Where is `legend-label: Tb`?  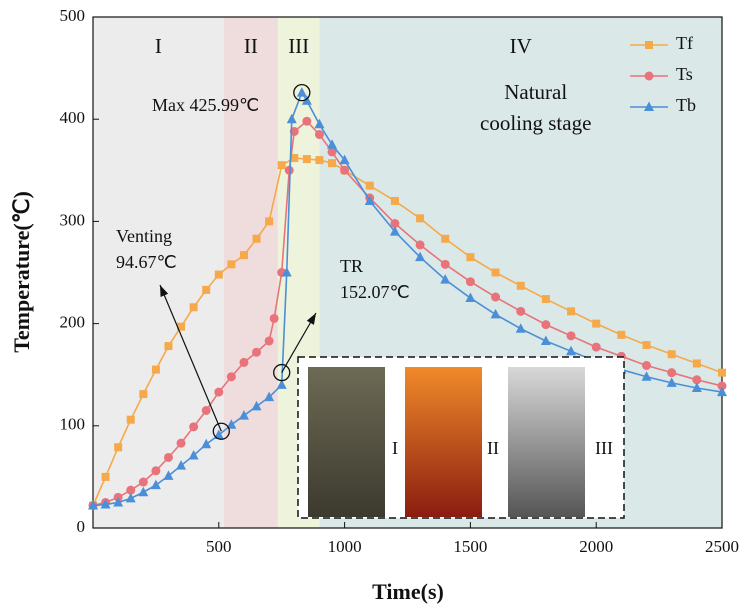
legend-label: Tb is located at coordinates (686, 105).